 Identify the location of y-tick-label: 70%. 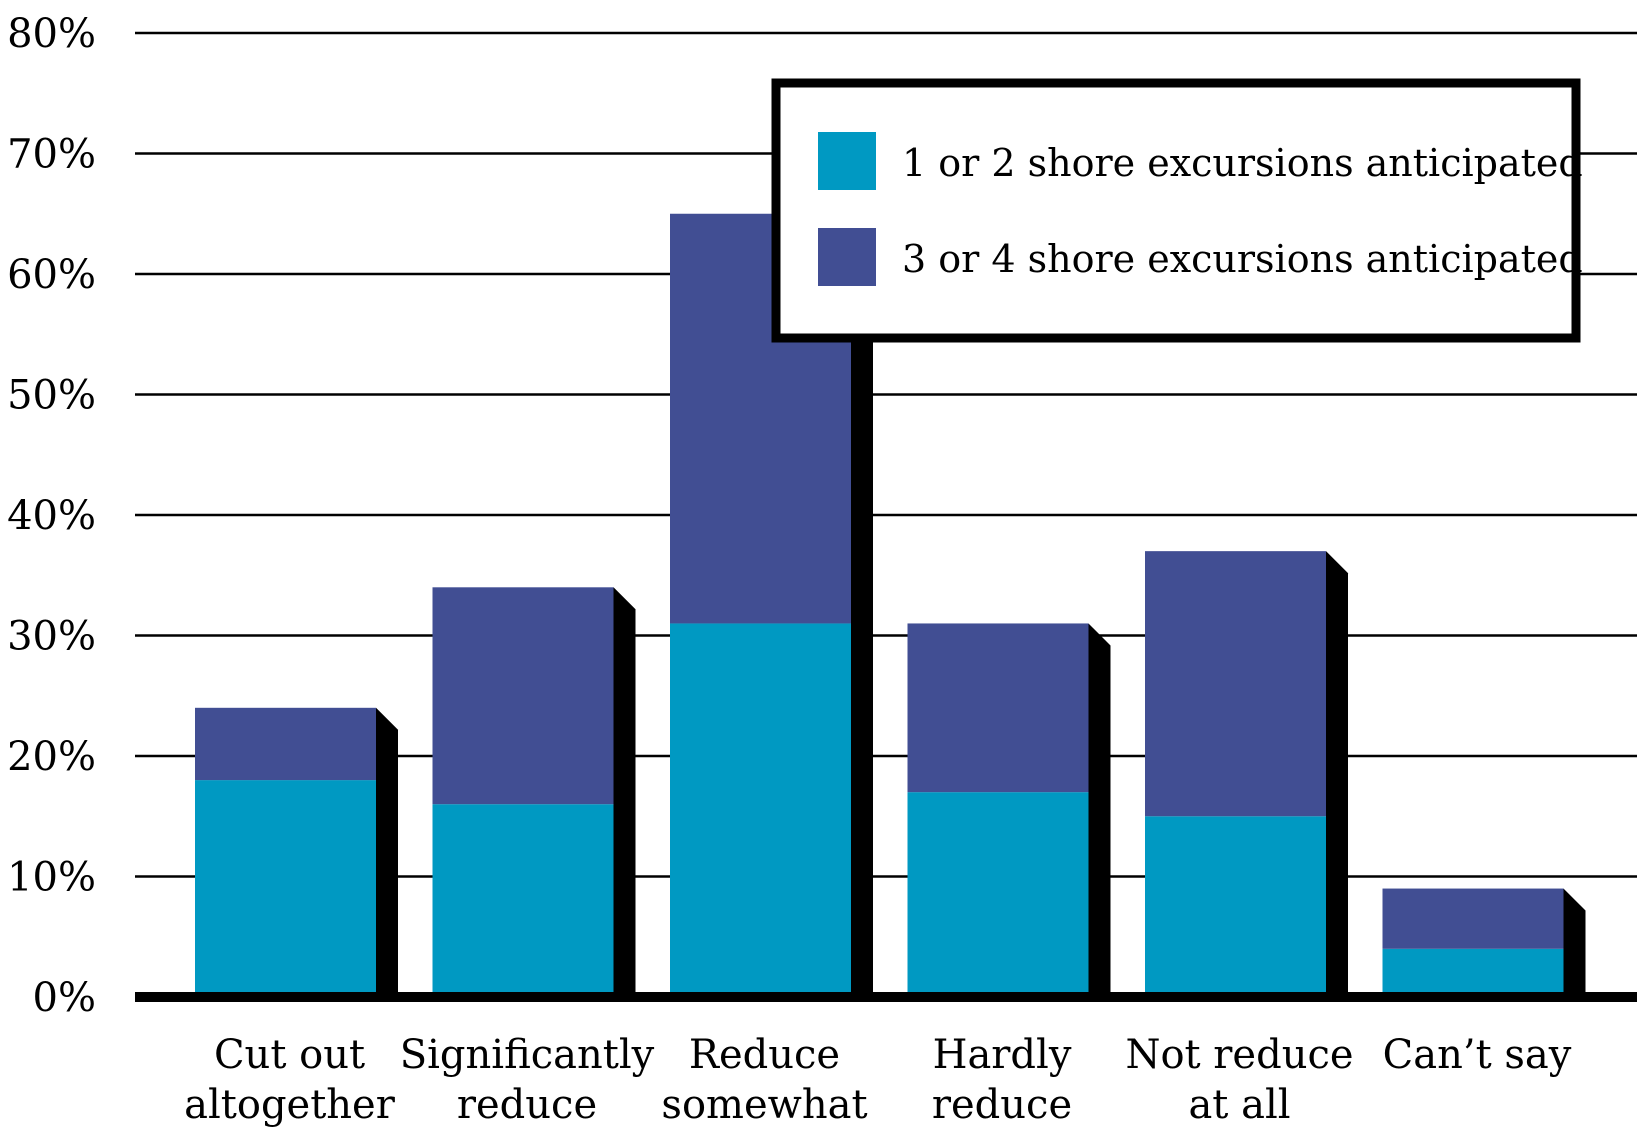
(51, 155).